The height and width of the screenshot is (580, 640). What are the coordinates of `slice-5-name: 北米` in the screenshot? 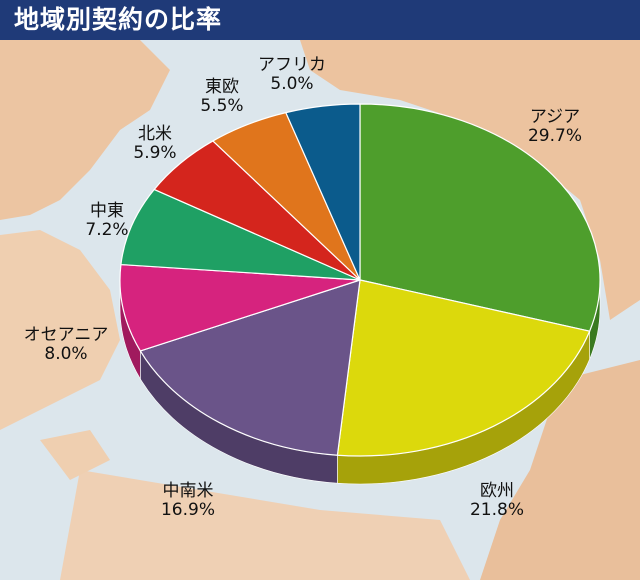 It's located at (154, 134).